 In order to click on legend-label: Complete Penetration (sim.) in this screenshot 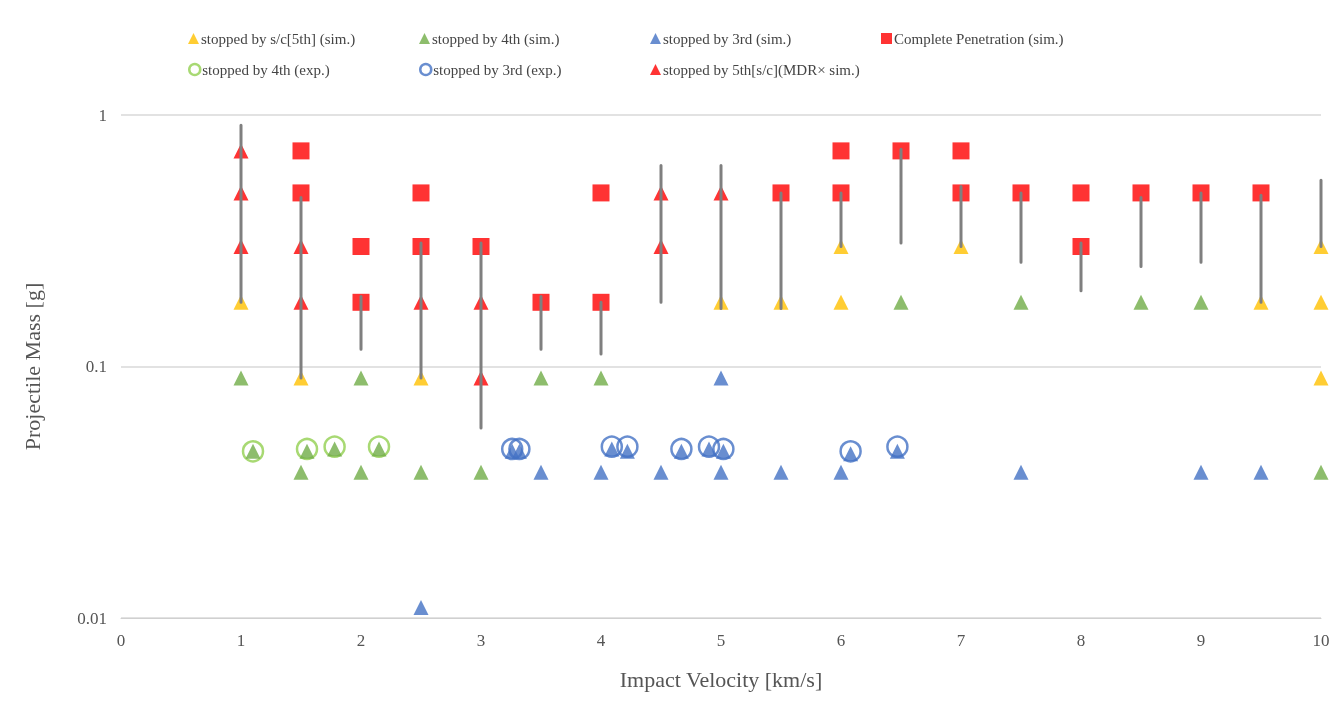, I will do `click(979, 39)`.